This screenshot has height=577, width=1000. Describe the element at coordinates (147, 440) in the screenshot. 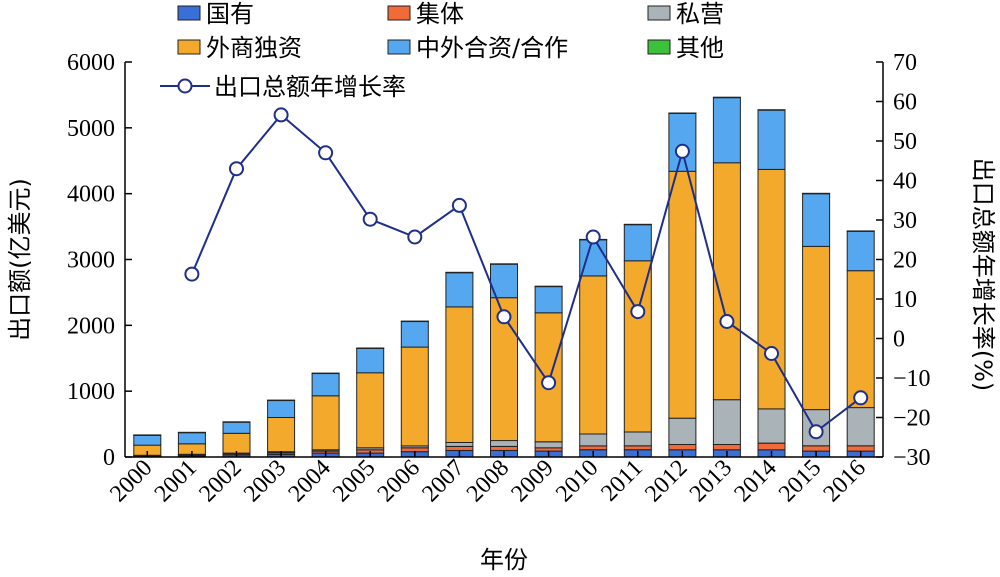

I see `bar-2000-s4` at that location.